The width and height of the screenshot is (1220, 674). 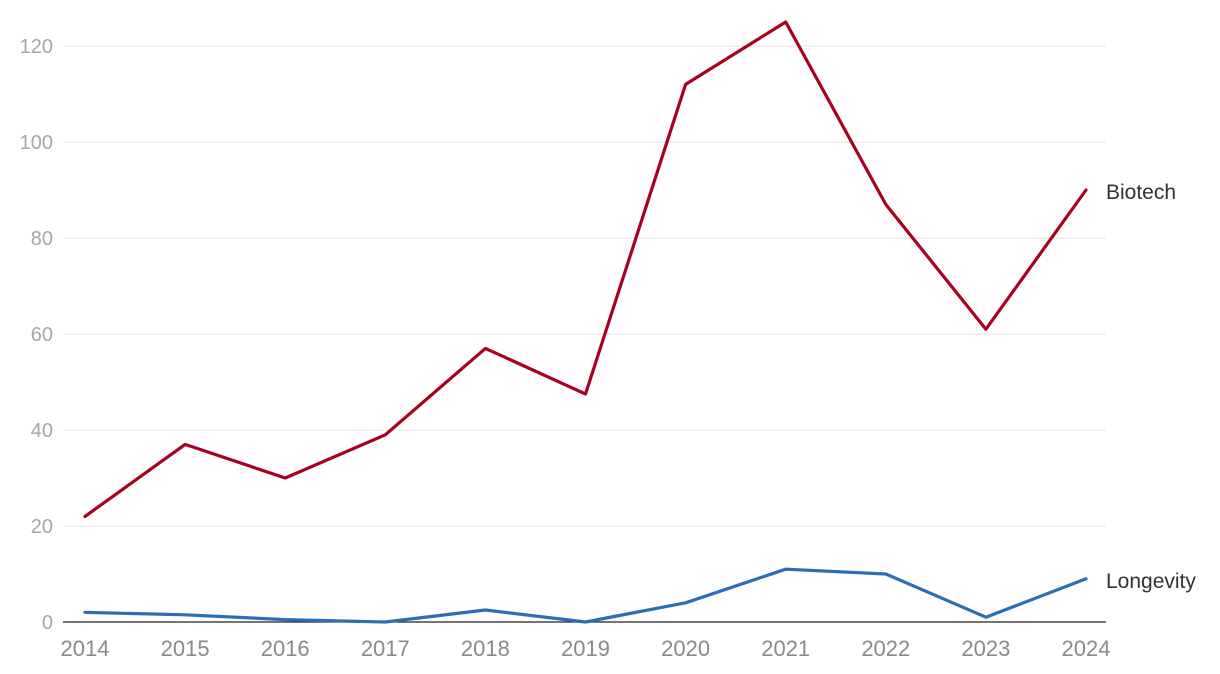 I want to click on y-tick-label: 20, so click(x=42, y=527).